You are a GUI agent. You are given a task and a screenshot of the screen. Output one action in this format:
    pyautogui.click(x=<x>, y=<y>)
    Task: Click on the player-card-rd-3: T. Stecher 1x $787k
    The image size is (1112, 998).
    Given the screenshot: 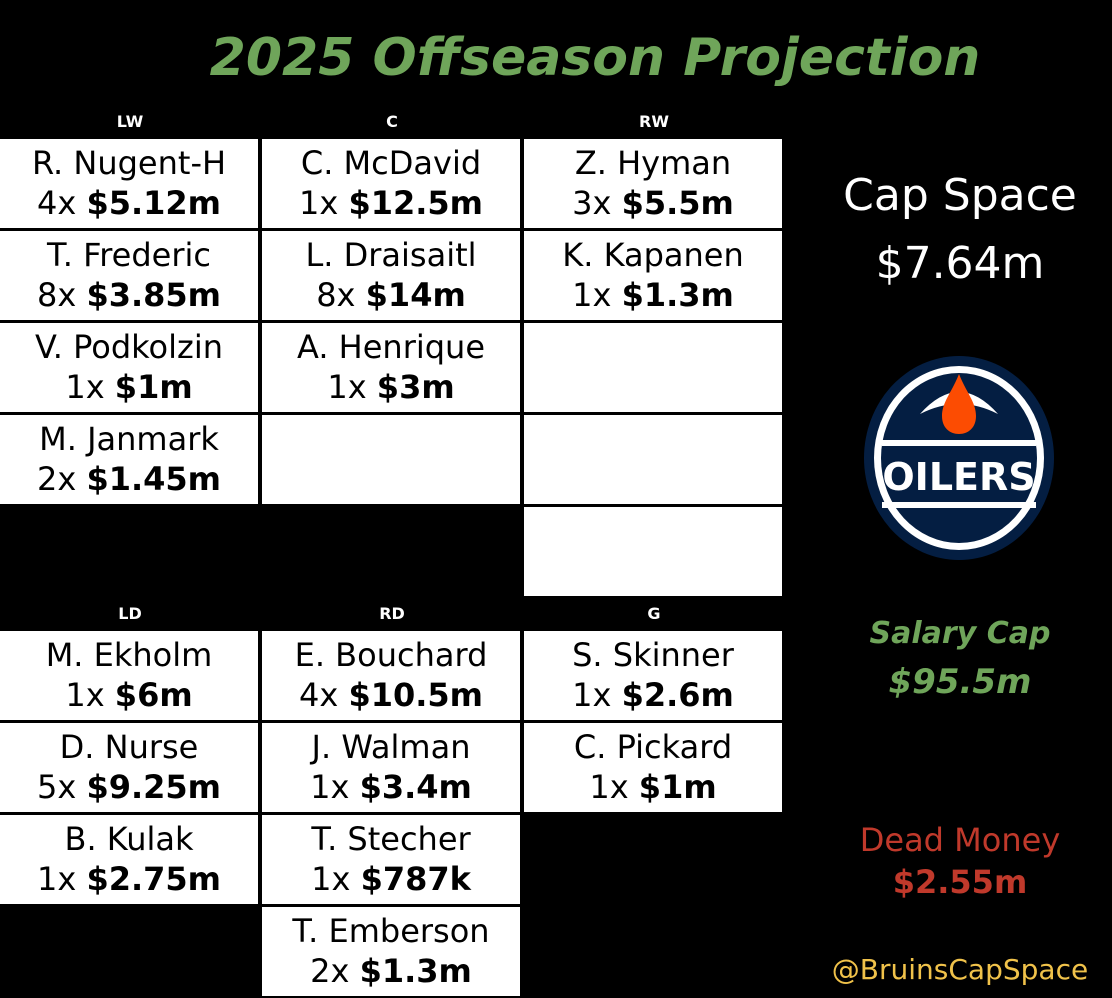 What is the action you would take?
    pyautogui.click(x=391, y=859)
    